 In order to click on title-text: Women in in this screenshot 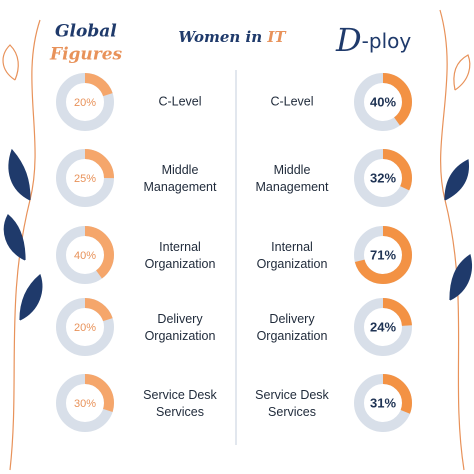, I will do `click(220, 37)`.